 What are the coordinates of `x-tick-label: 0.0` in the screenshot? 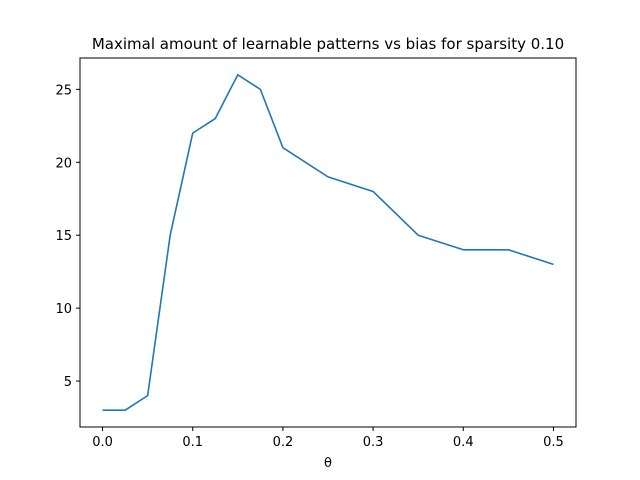 It's located at (102, 442).